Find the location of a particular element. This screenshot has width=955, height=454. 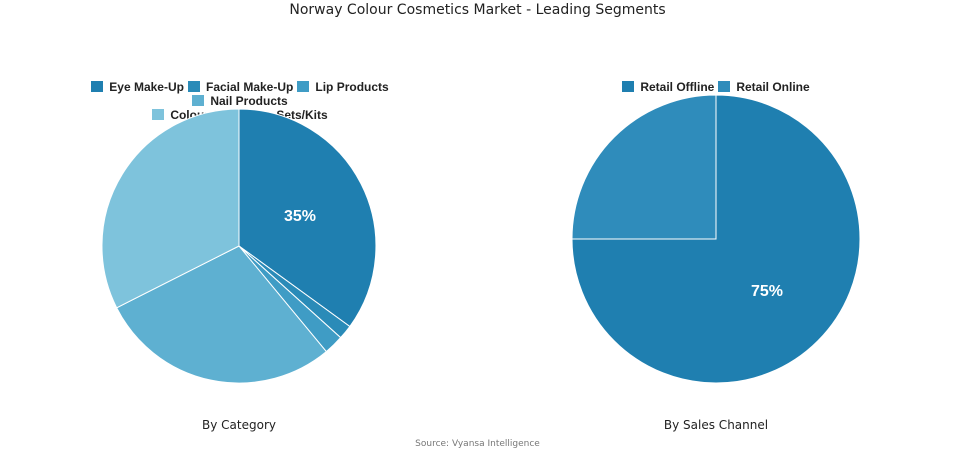

slice-eye-make-up is located at coordinates (307, 218).